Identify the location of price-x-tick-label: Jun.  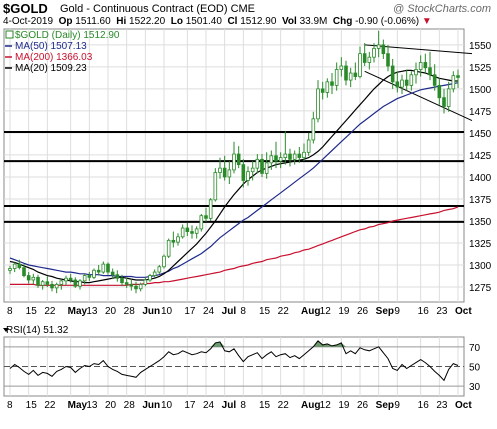
(151, 311).